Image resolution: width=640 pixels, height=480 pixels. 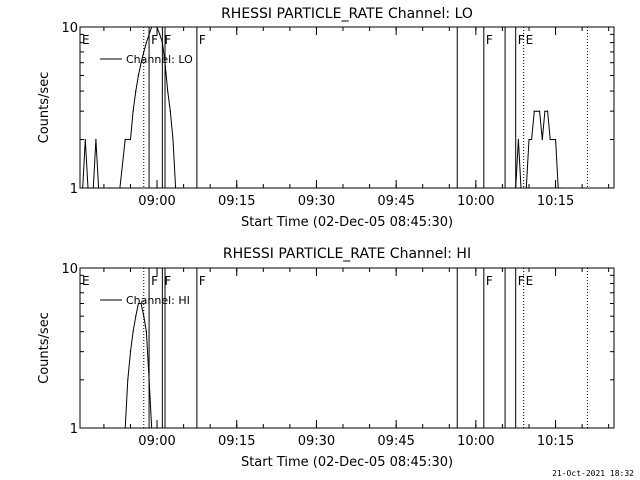 I want to click on legend-label: Channel: HI, so click(x=158, y=300).